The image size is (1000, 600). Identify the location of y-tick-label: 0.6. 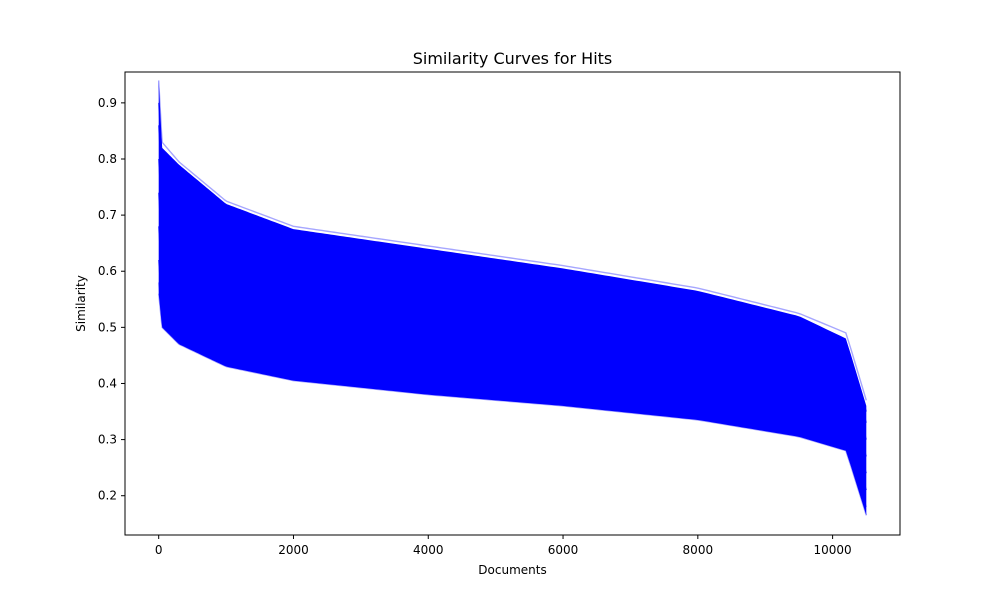
(107, 271).